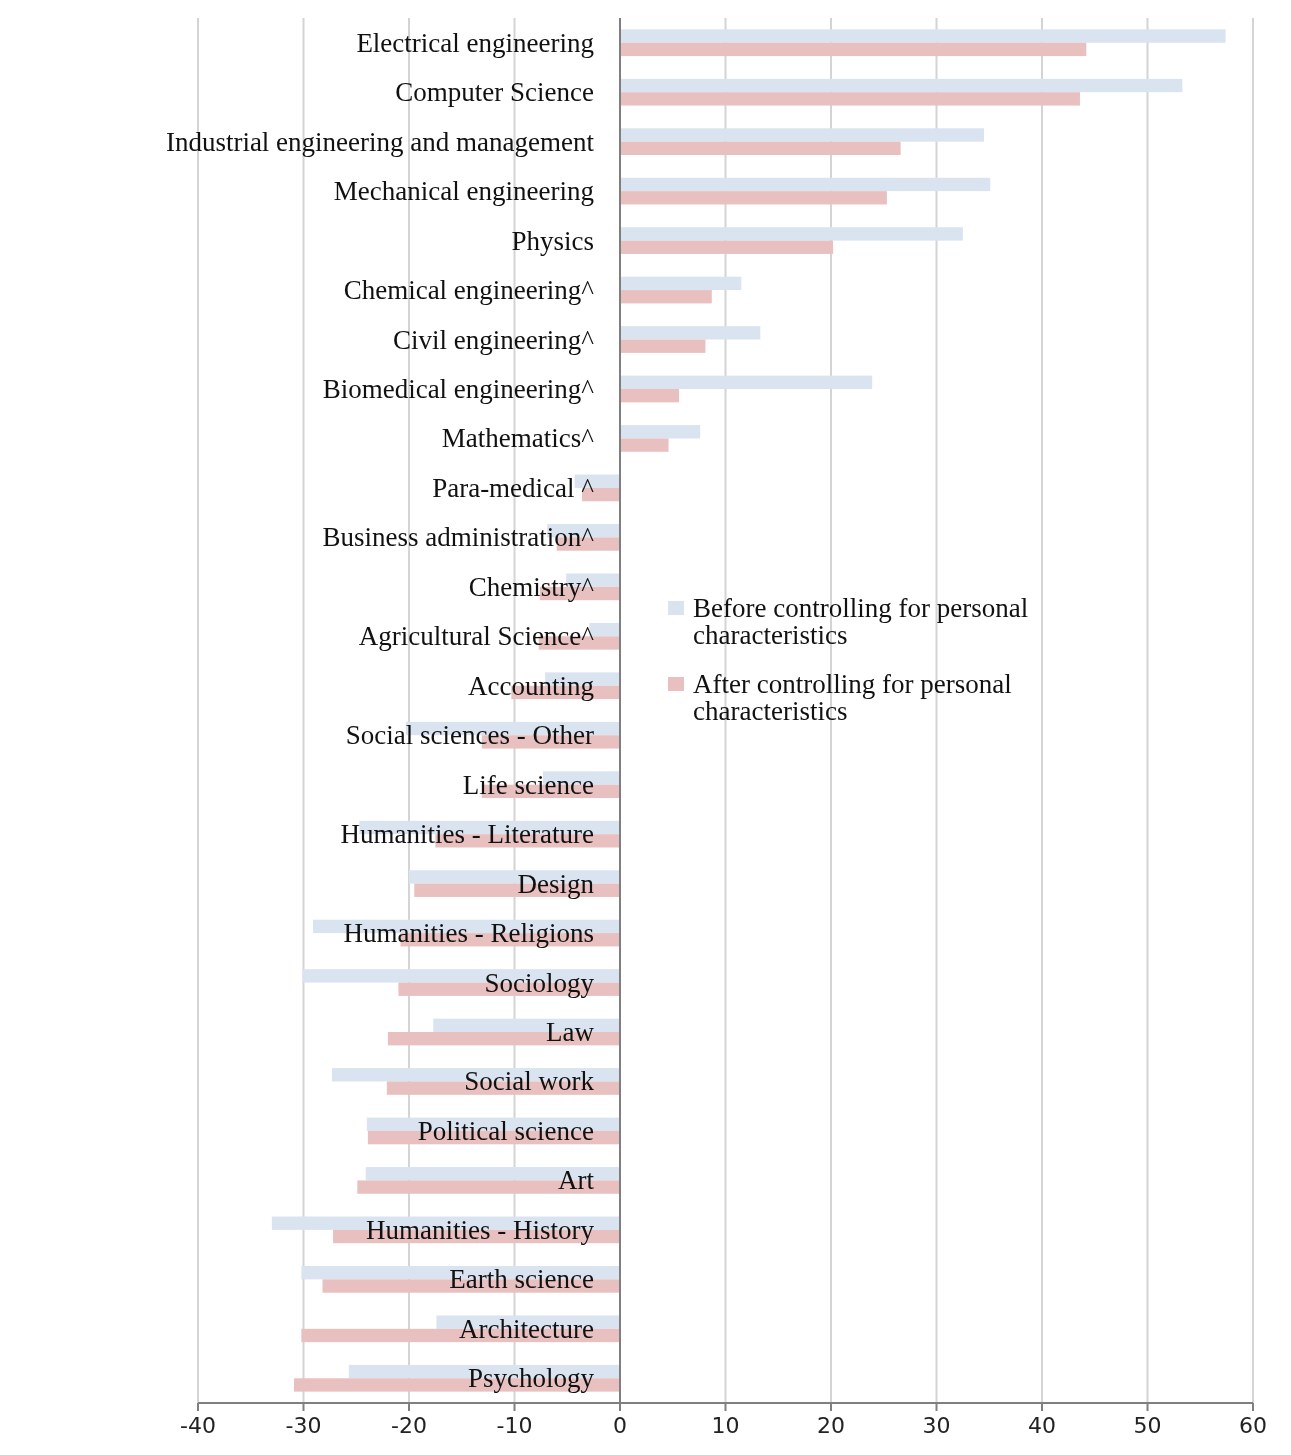 The image size is (1291, 1455). I want to click on y-tick-label: Life science, so click(528, 784).